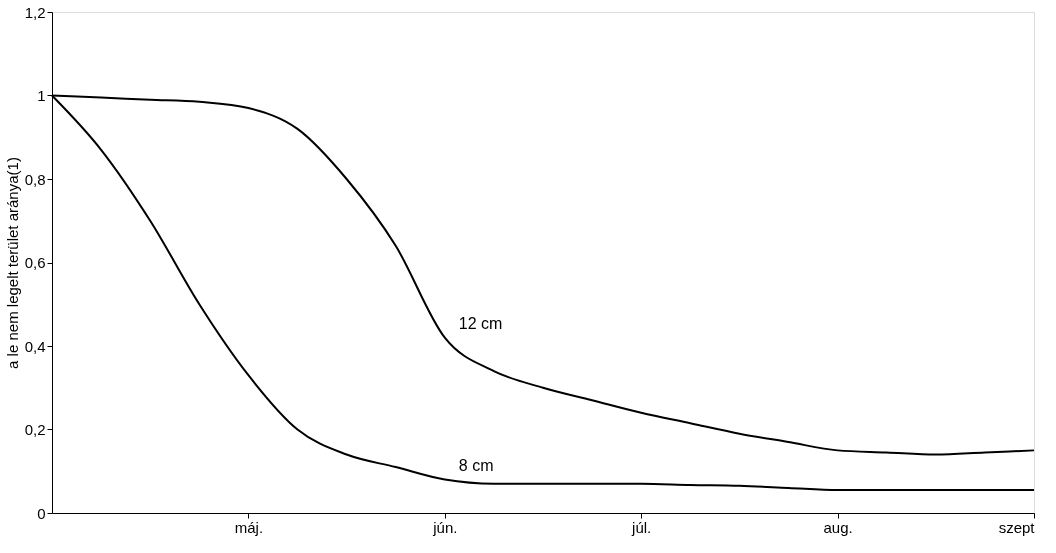 Image resolution: width=1056 pixels, height=553 pixels. Describe the element at coordinates (35, 179) in the screenshot. I see `y-tick-label: 0,8` at that location.